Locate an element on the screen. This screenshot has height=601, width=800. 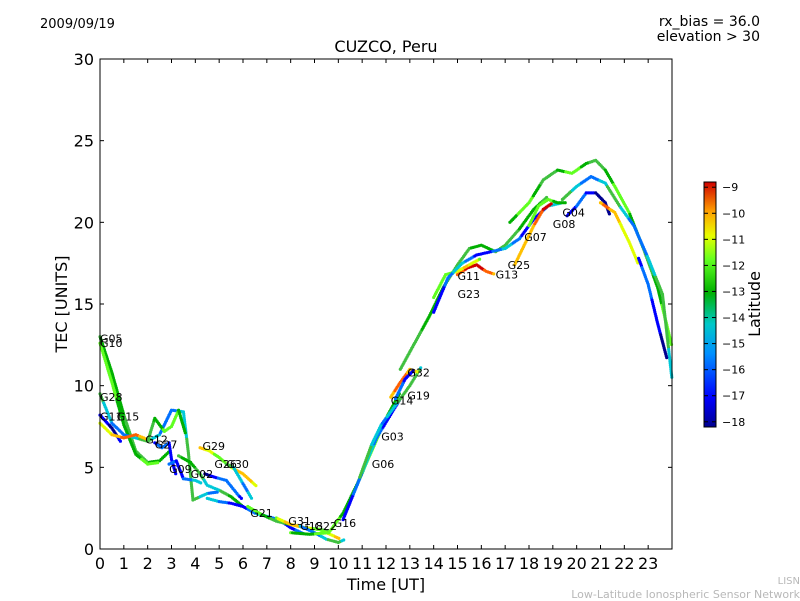
rx-bias-label: rx_bias = 36.0 is located at coordinates (709, 22).